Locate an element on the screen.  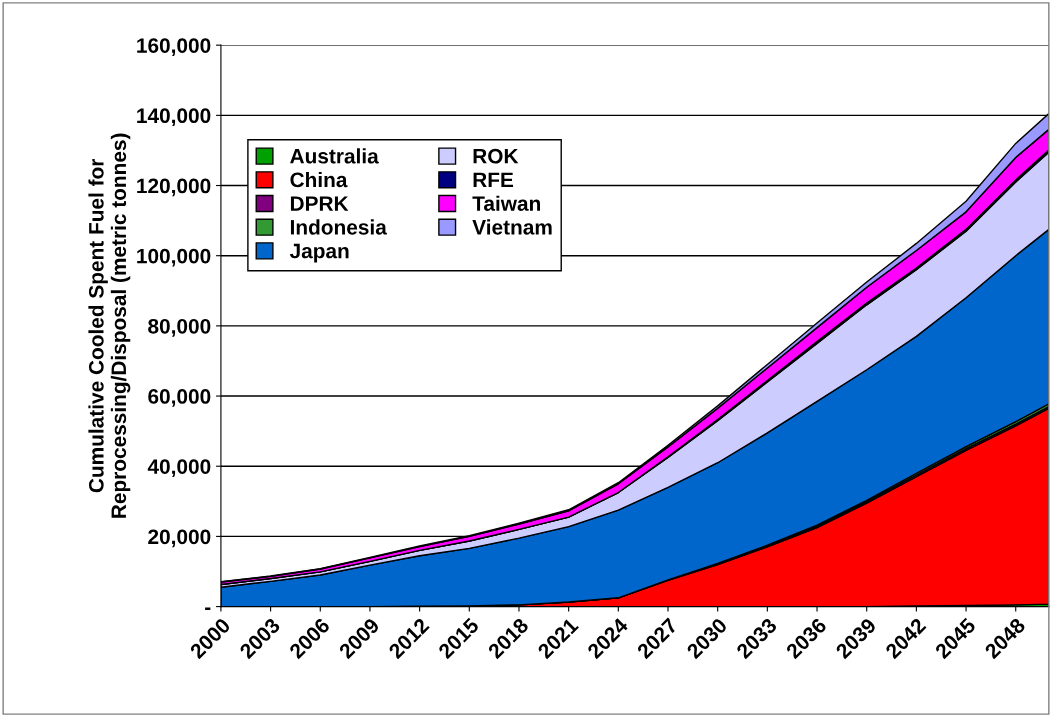
y-tick-label: 160,000 is located at coordinates (174, 47).